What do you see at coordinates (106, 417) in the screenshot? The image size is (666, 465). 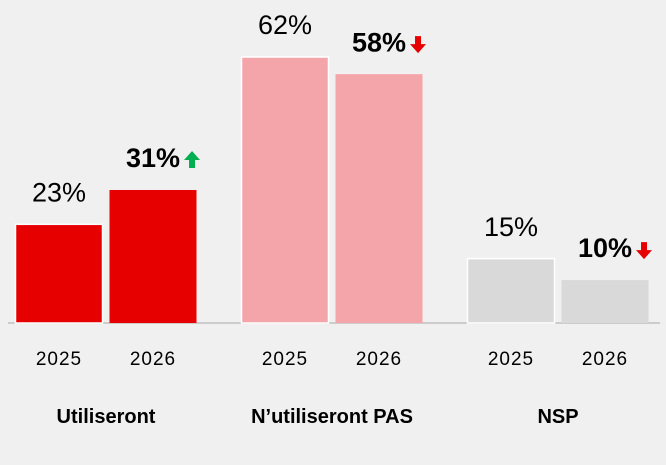 I see `group-label: Utiliseront` at bounding box center [106, 417].